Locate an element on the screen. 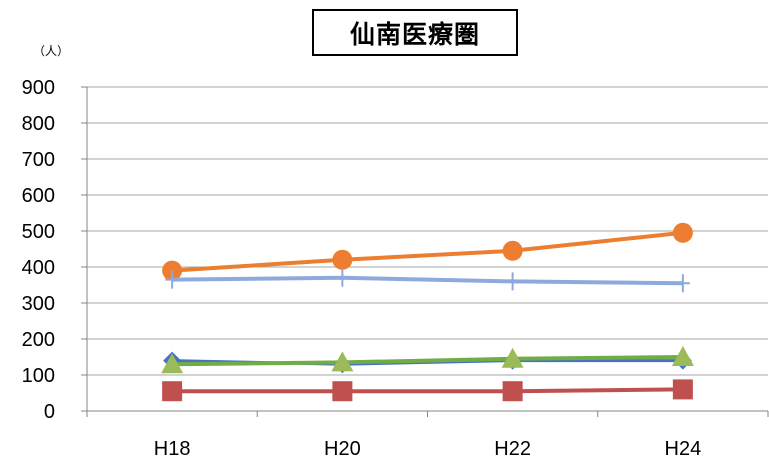  y-tick-label: 400 is located at coordinates (38, 268).